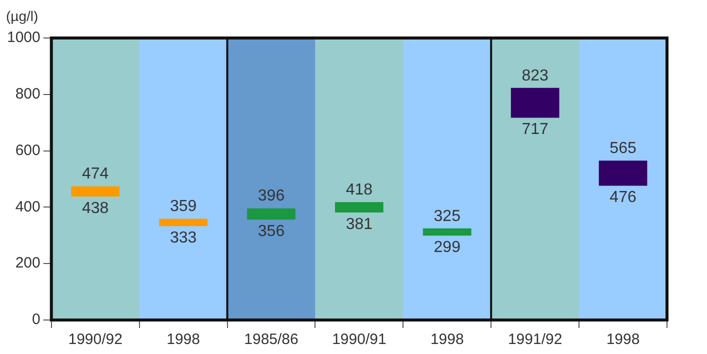 Image resolution: width=707 pixels, height=354 pixels. Describe the element at coordinates (447, 247) in the screenshot. I see `annotation: 299` at that location.